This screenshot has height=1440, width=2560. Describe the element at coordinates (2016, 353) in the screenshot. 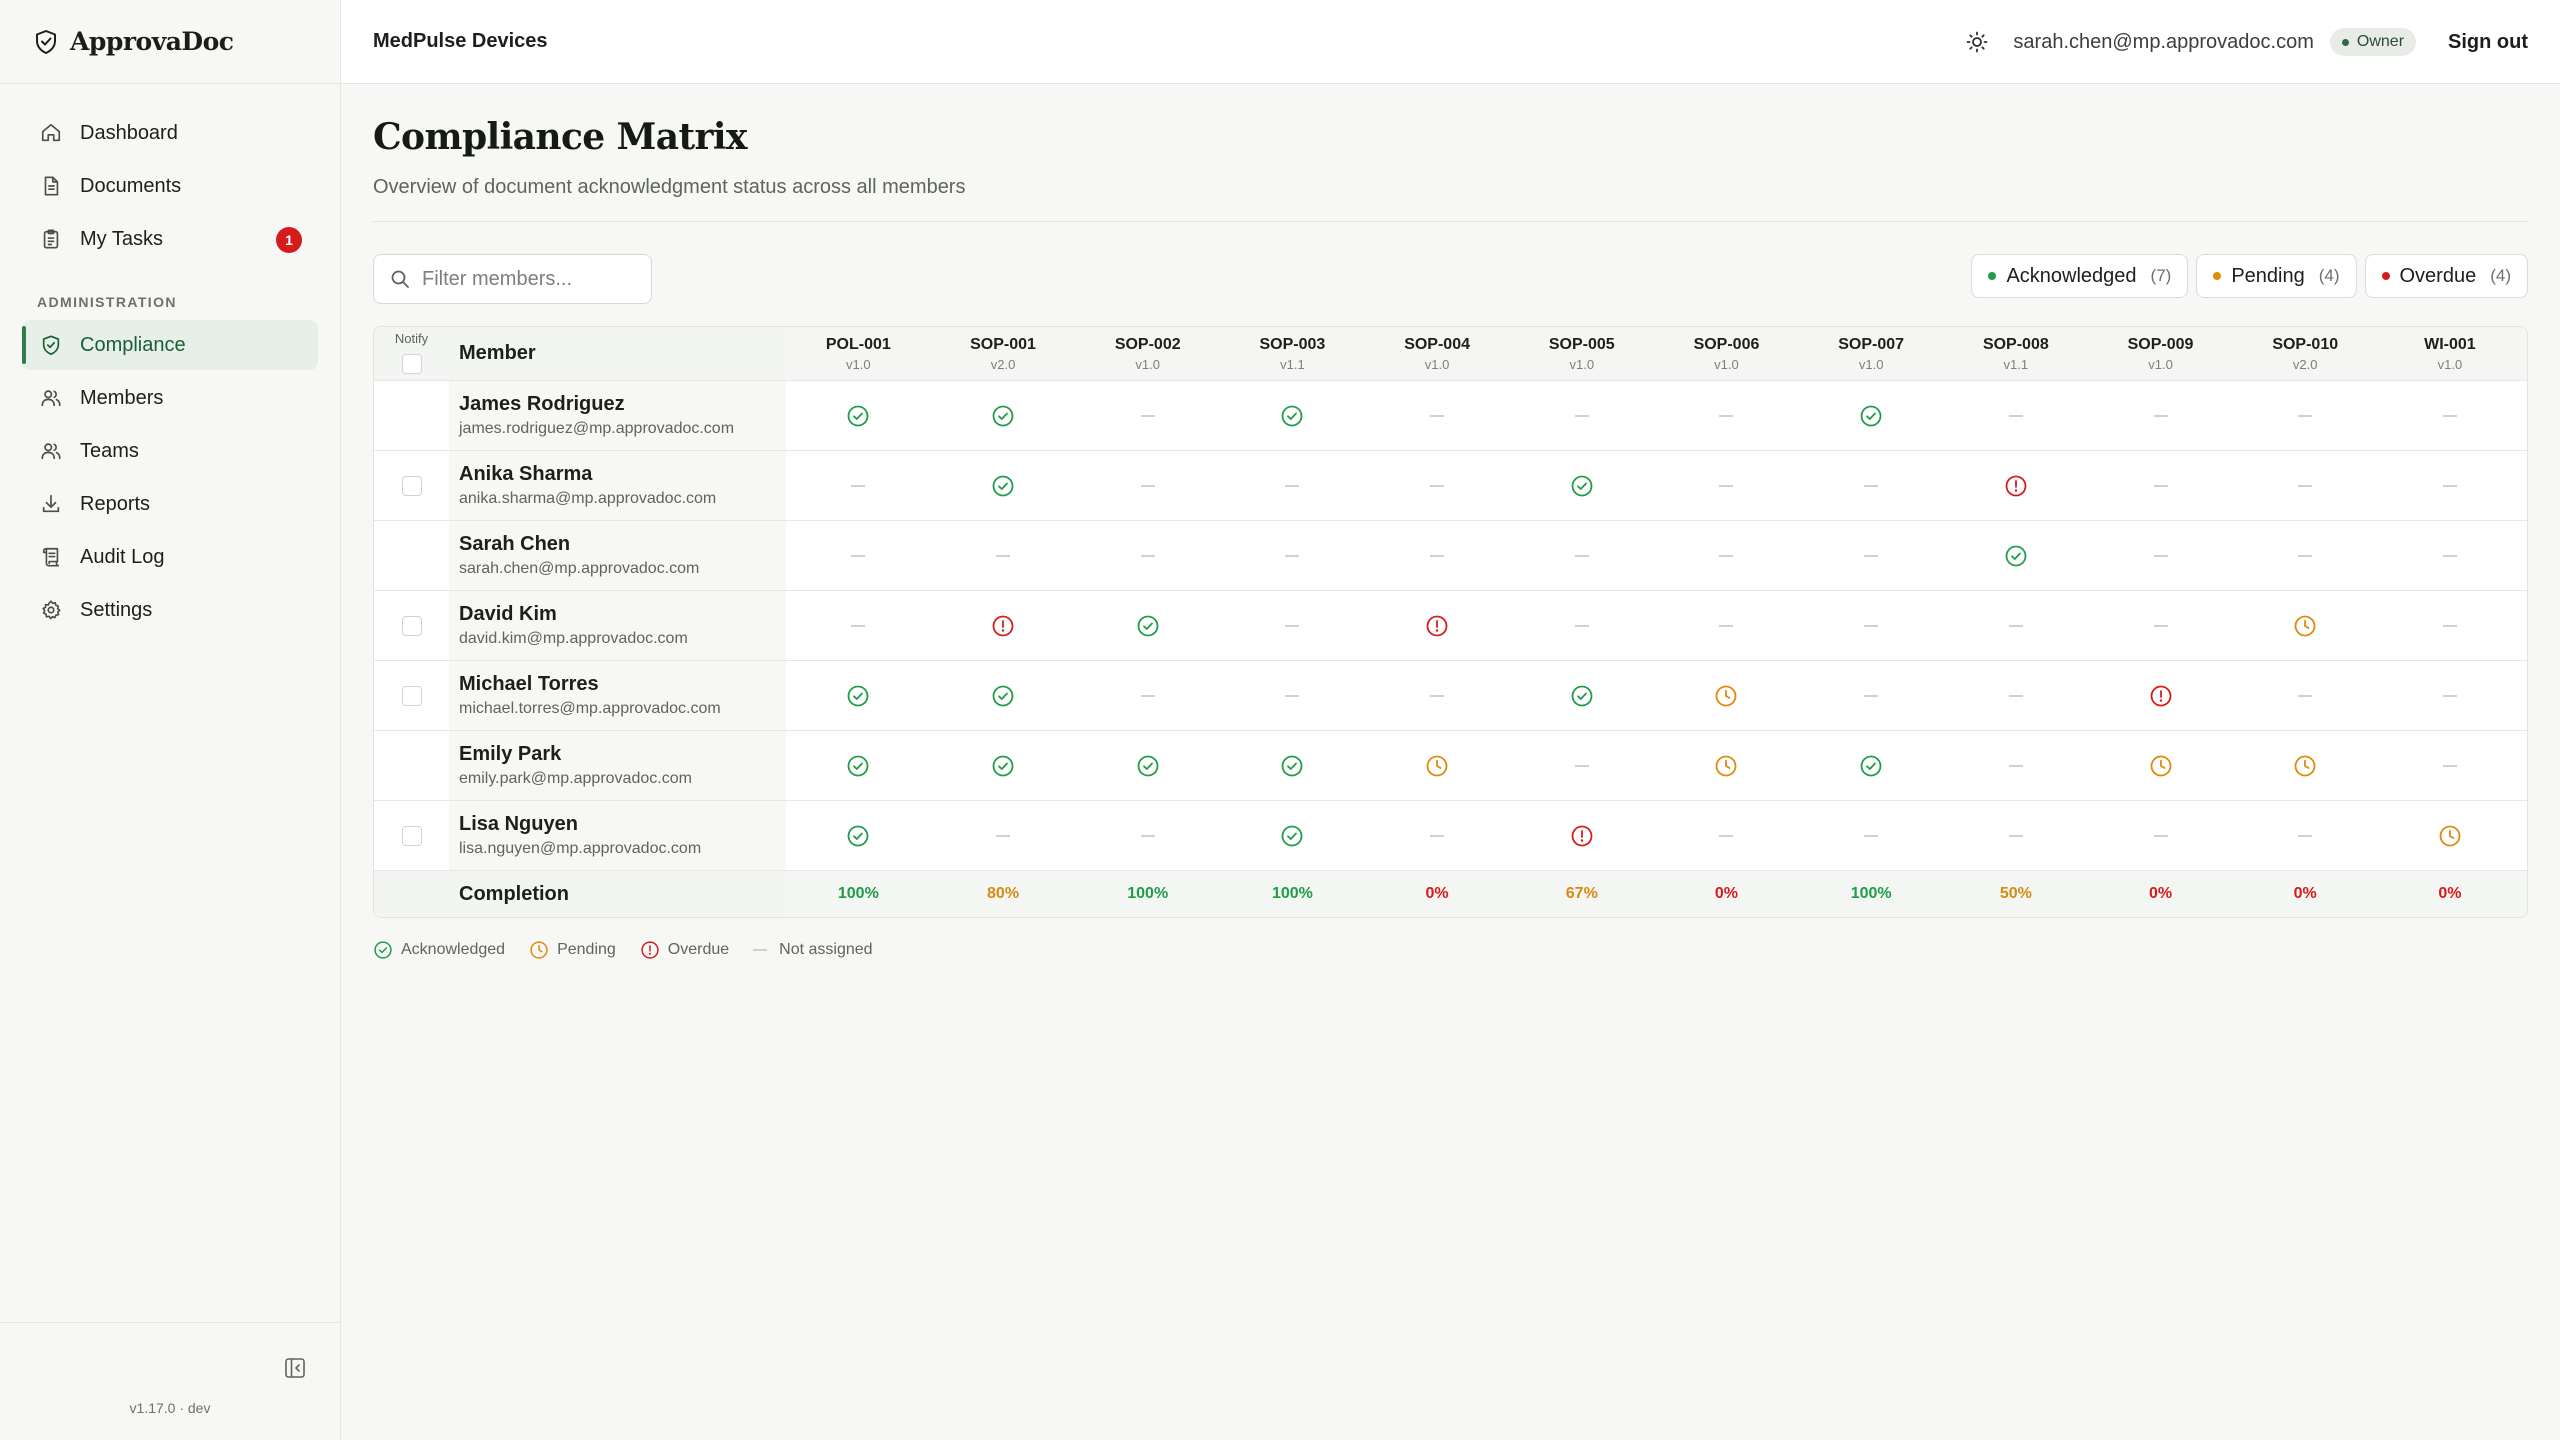

I see `document-column-header: SOP-008 v1.1` at that location.